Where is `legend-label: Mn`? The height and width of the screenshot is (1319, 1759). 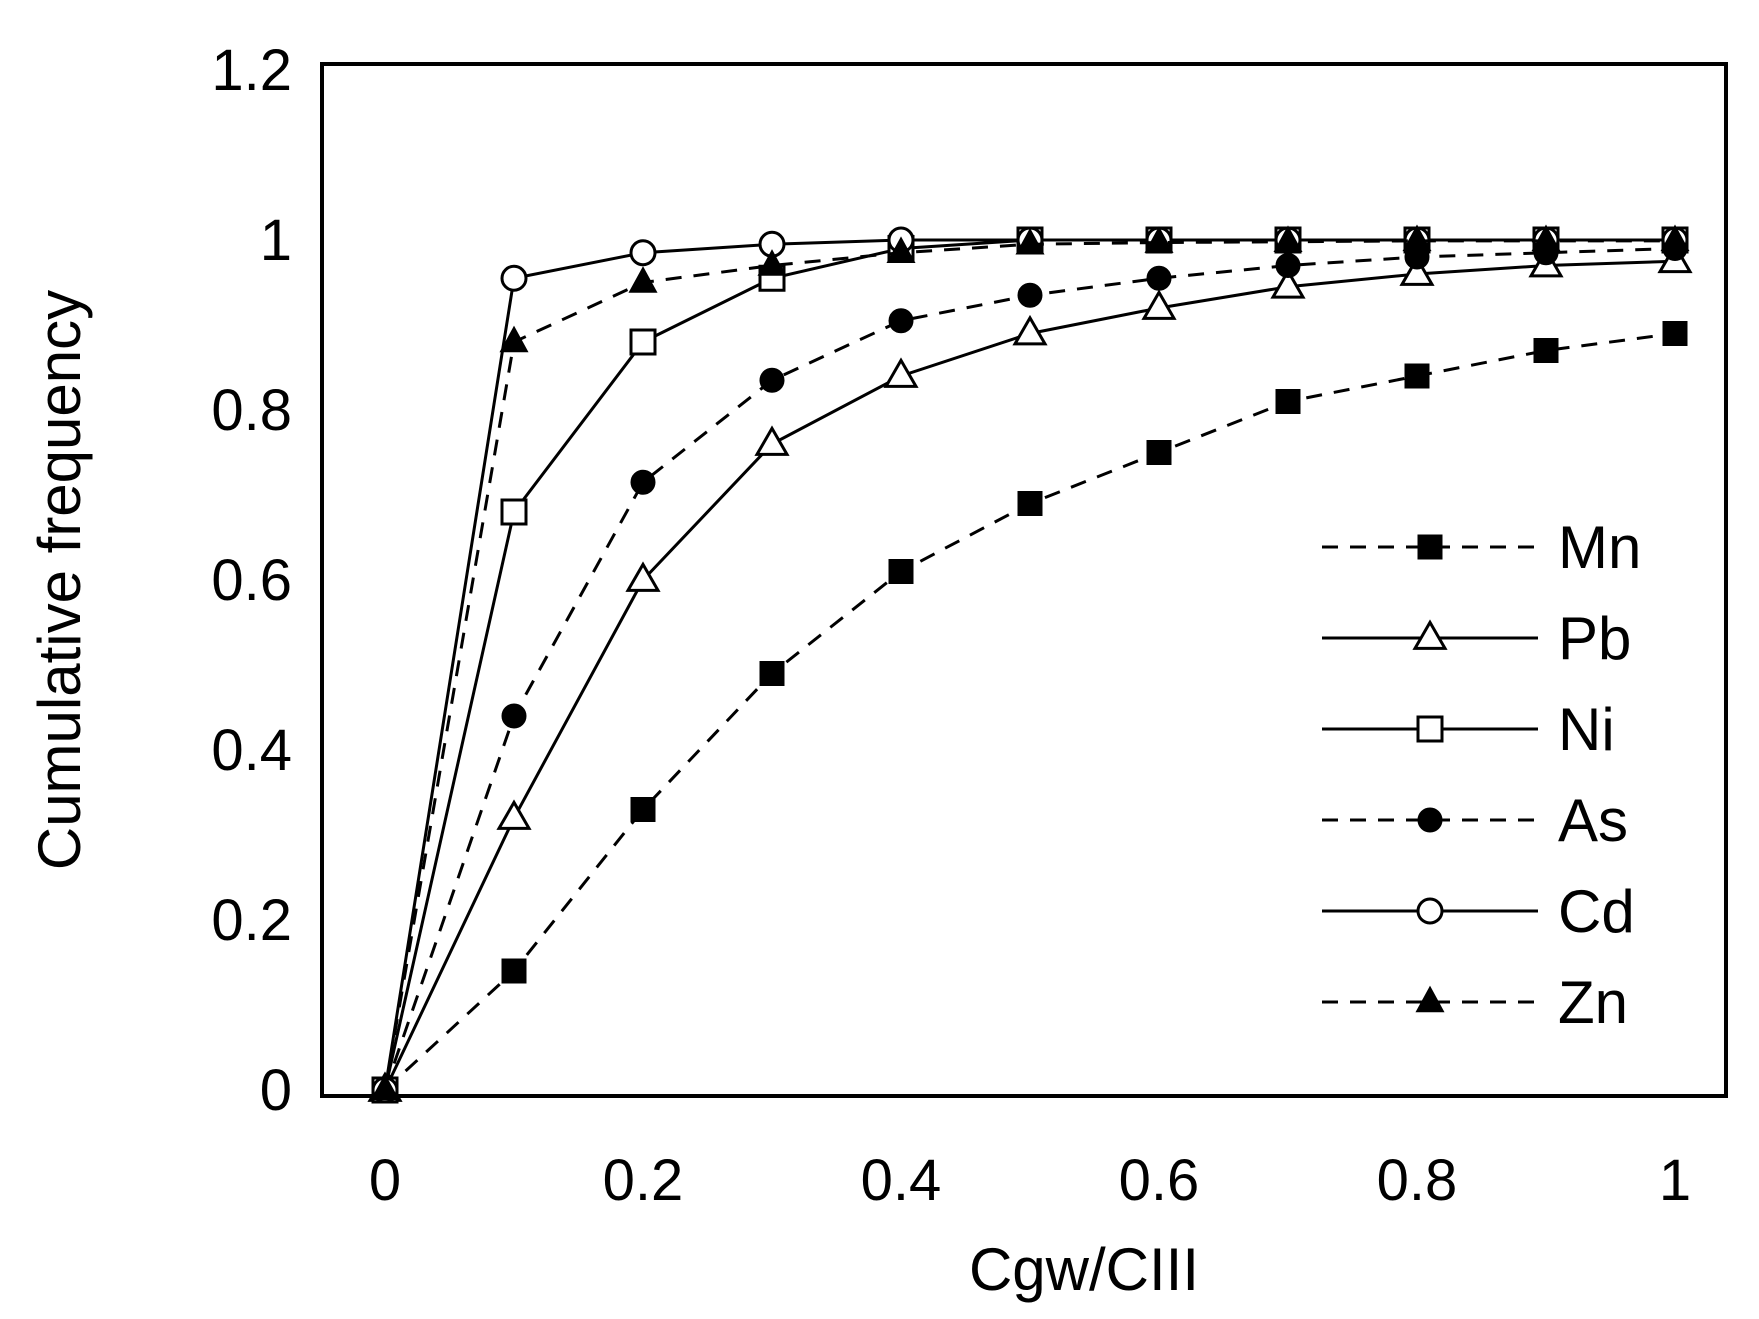 legend-label: Mn is located at coordinates (1599, 547).